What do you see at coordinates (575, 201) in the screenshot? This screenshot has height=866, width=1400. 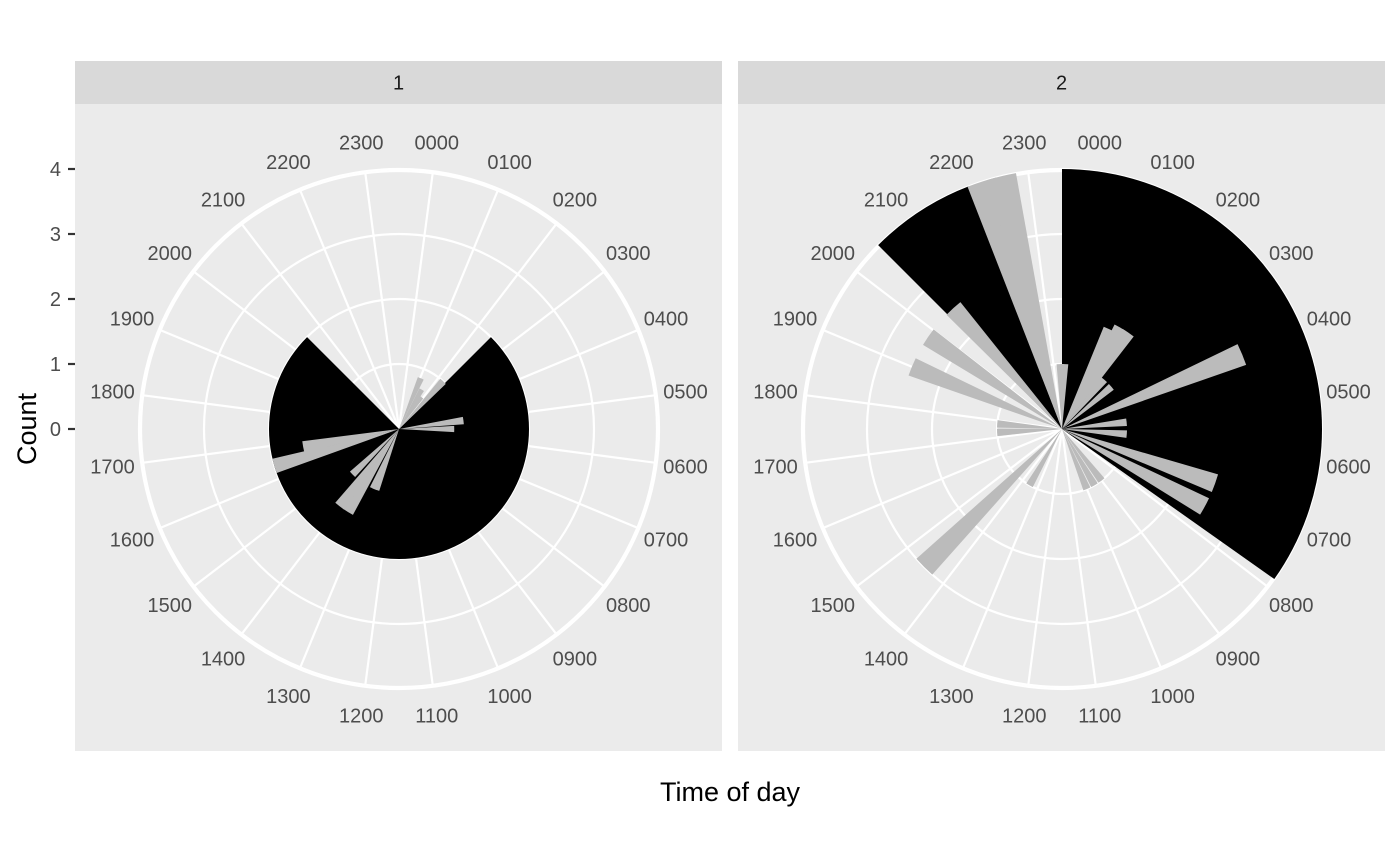 I see `hour-label: 0200` at bounding box center [575, 201].